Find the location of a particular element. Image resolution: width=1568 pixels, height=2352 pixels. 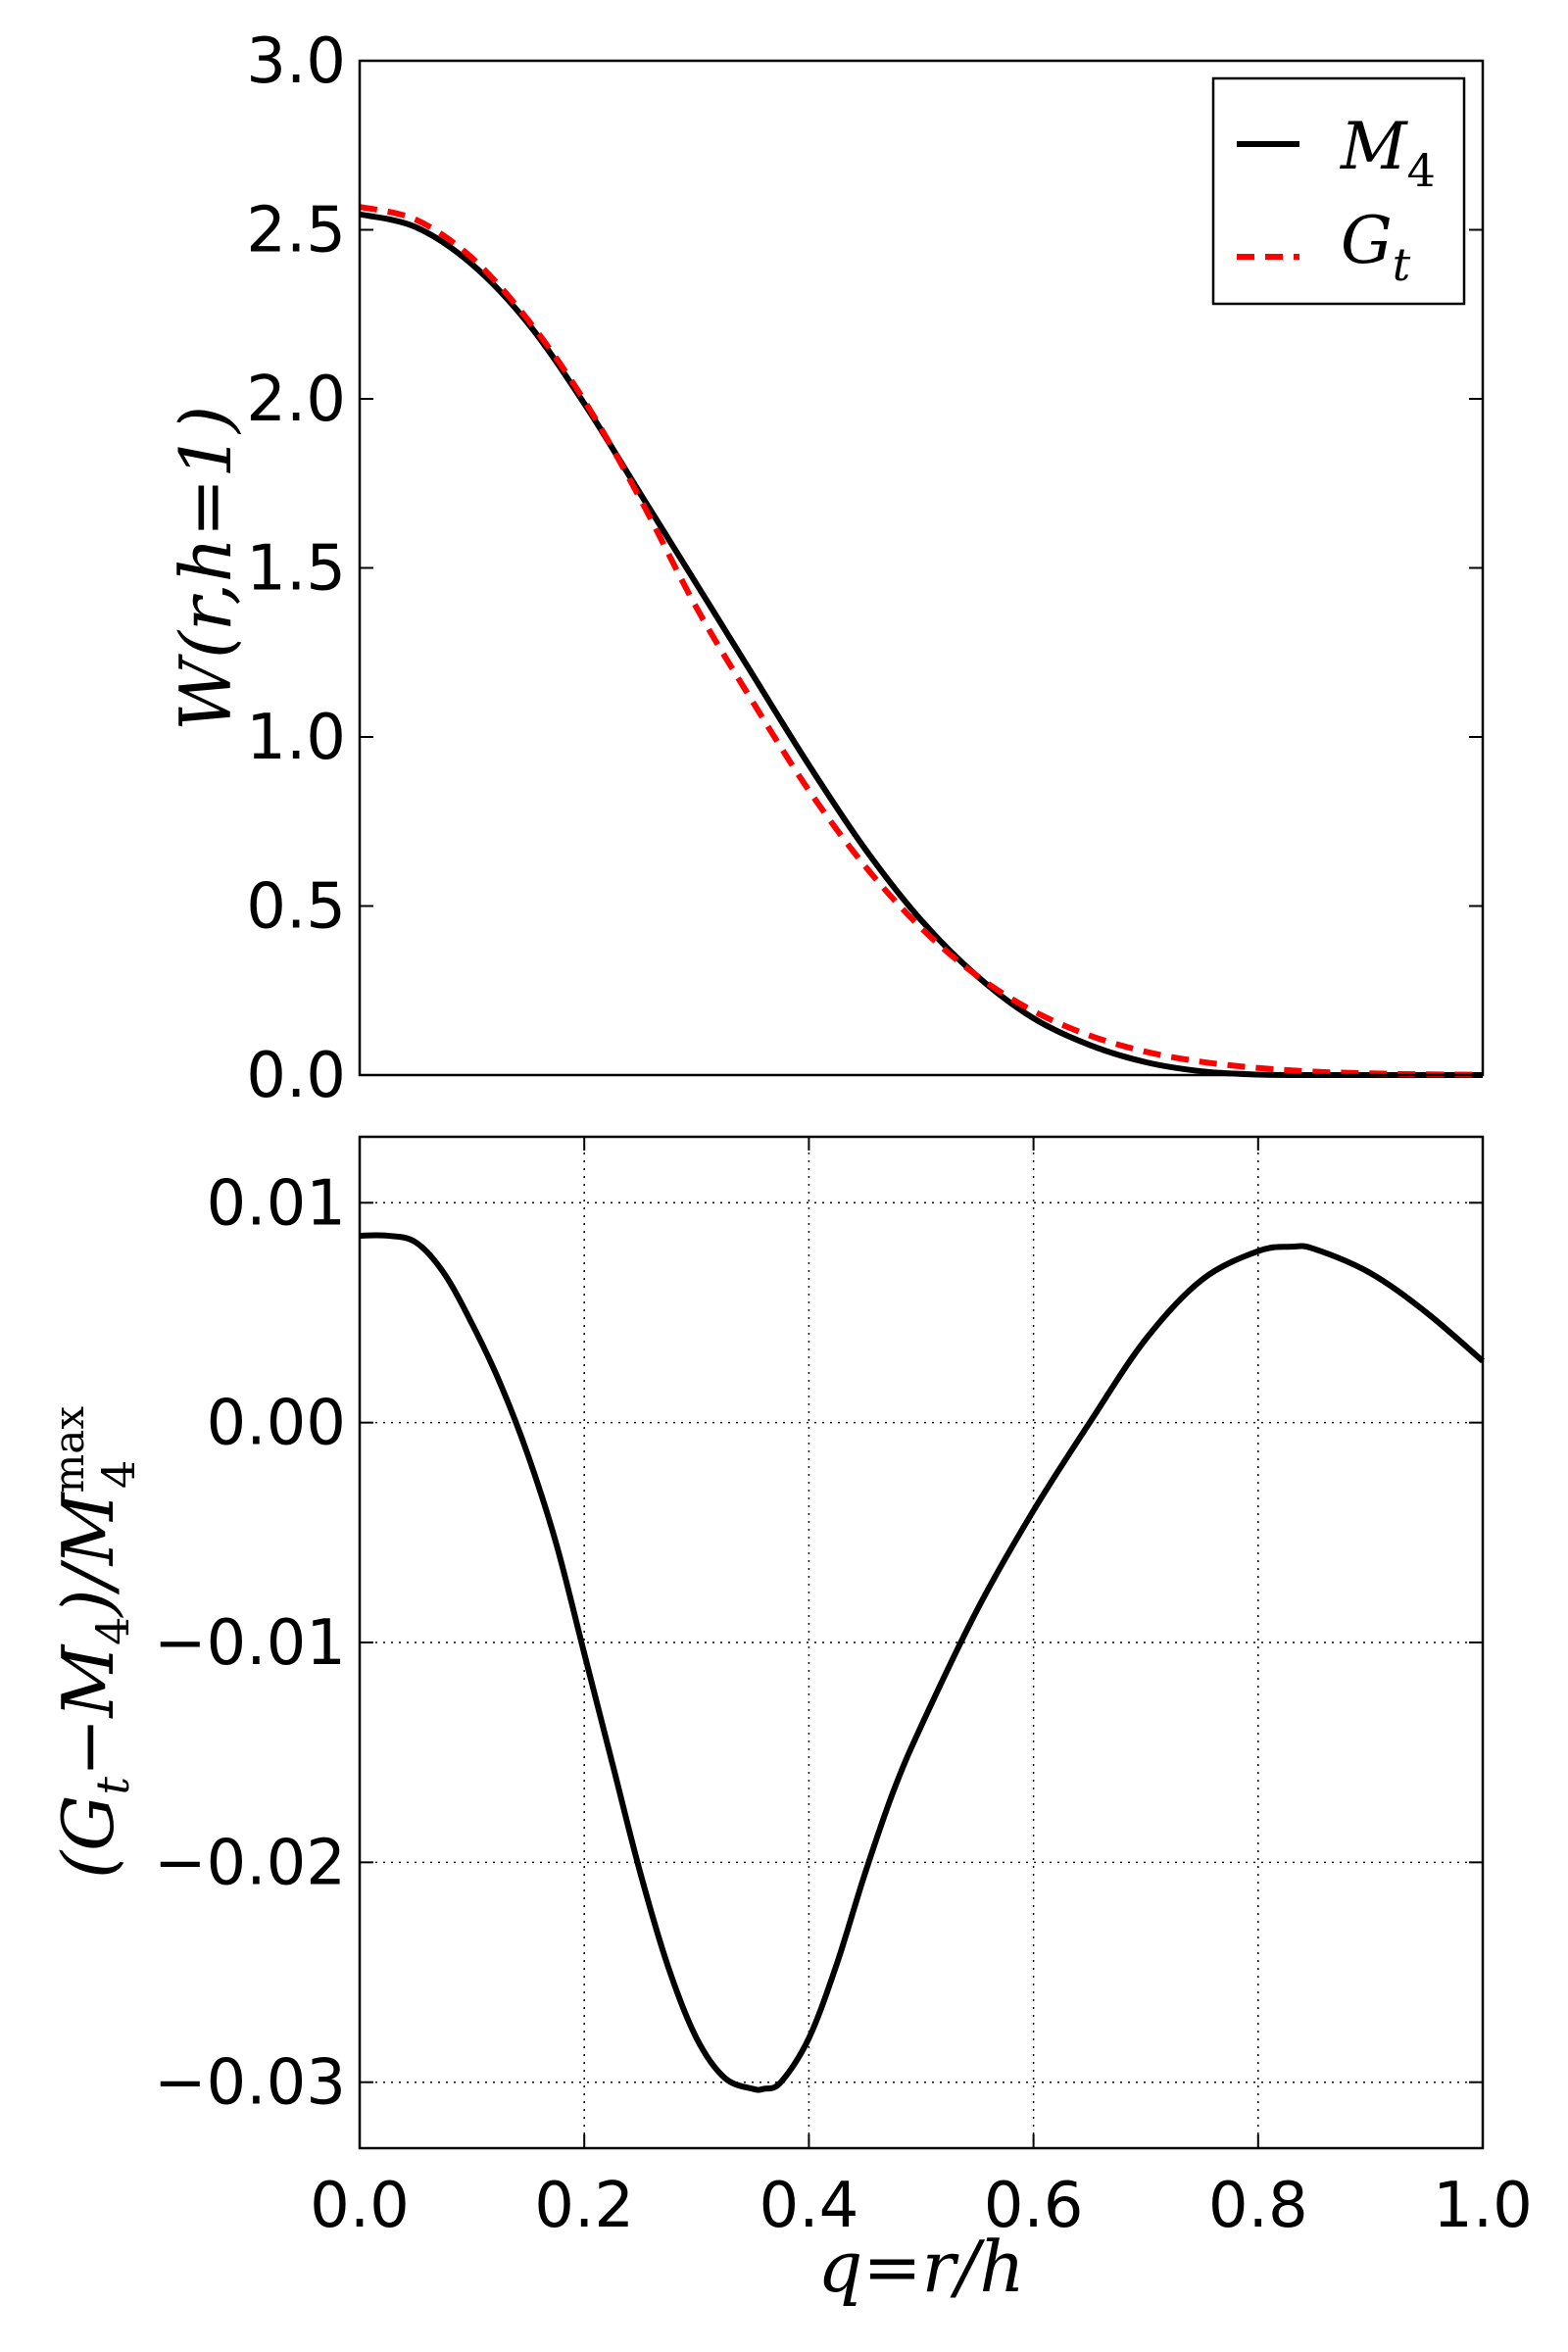

legend-gt-label: Gt is located at coordinates (1376, 247).